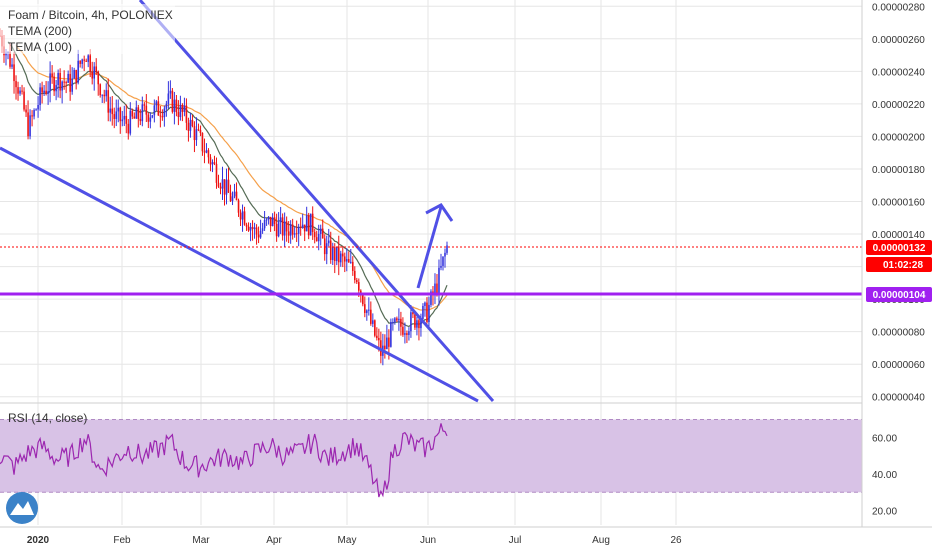  I want to click on projection-arrow-shaft, so click(429, 247).